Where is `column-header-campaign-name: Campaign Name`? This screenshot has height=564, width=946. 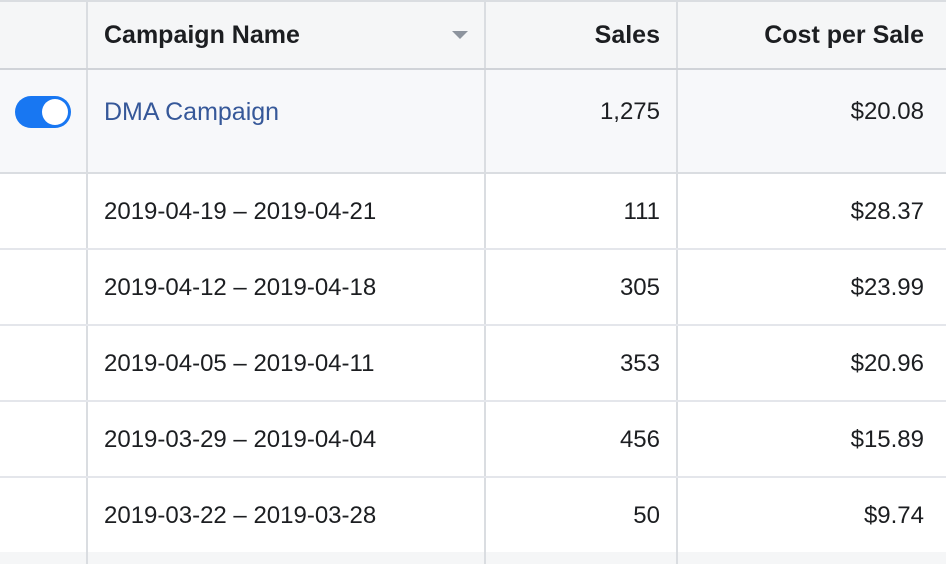 column-header-campaign-name: Campaign Name is located at coordinates (287, 35).